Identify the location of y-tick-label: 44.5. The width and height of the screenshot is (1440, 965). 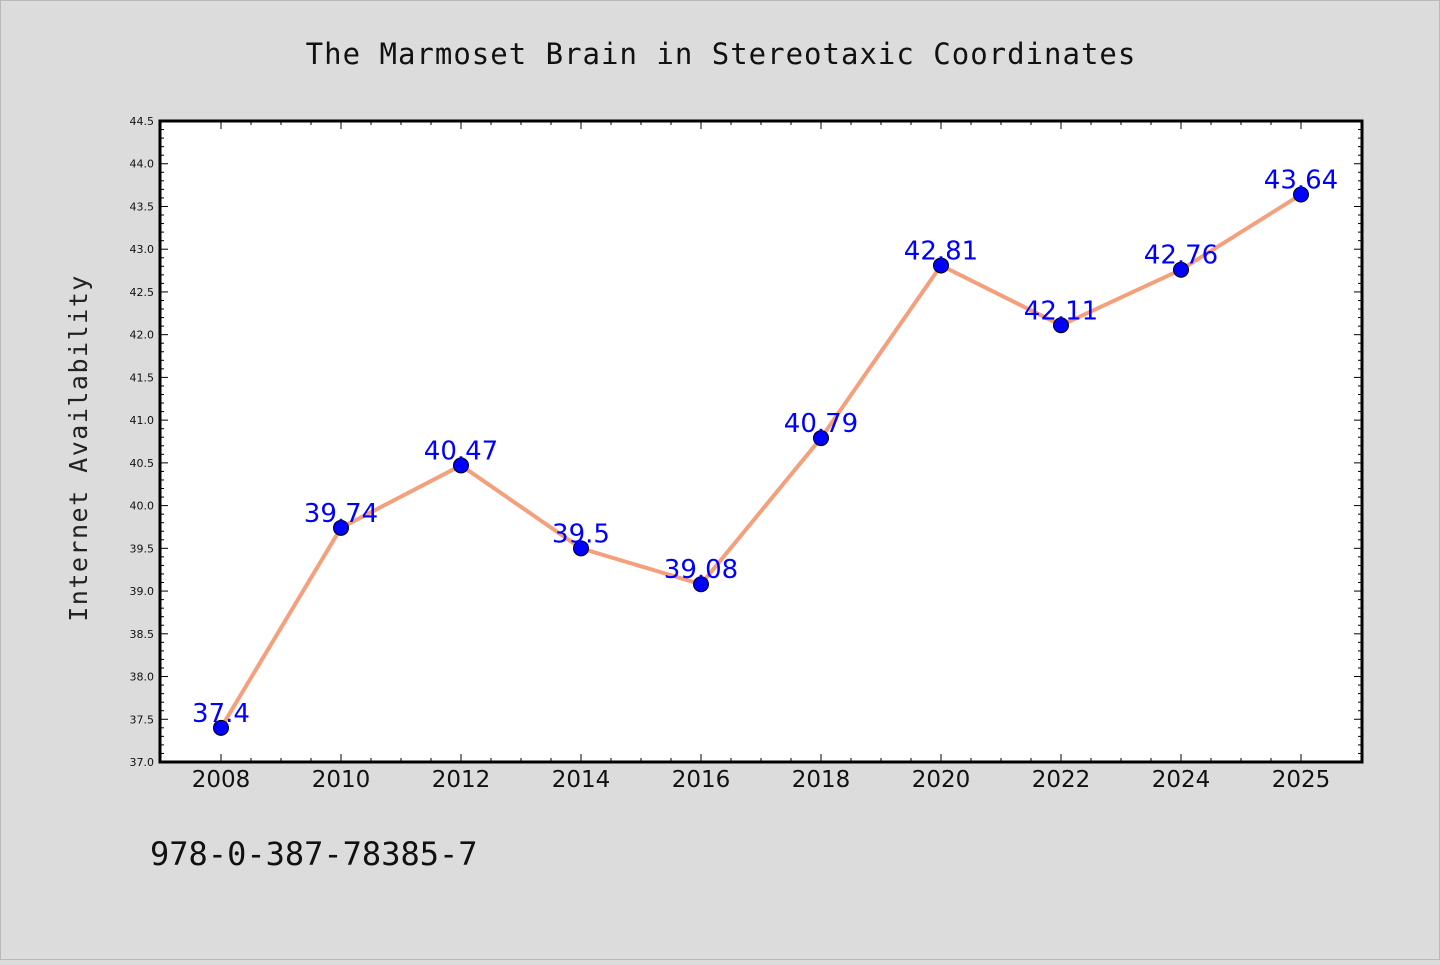
(142, 121).